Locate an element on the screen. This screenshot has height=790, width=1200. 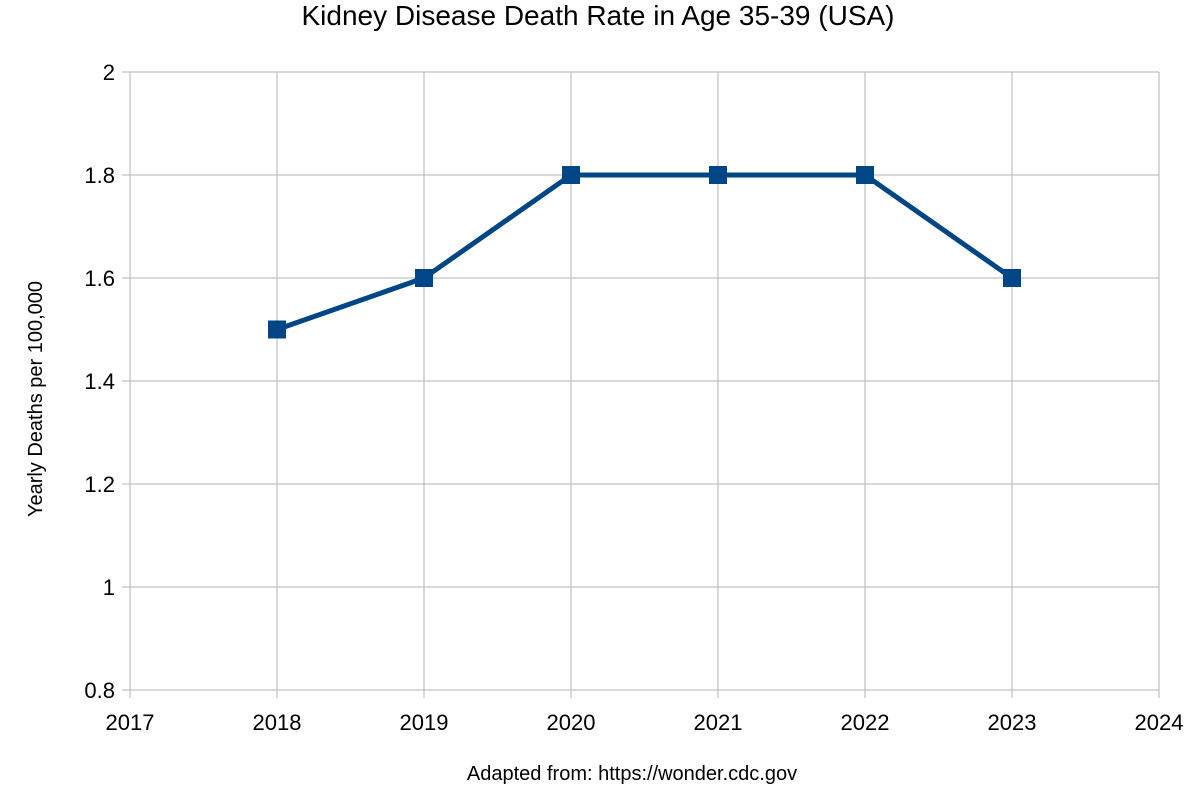
x-tick-label-2021: 2021 is located at coordinates (718, 722).